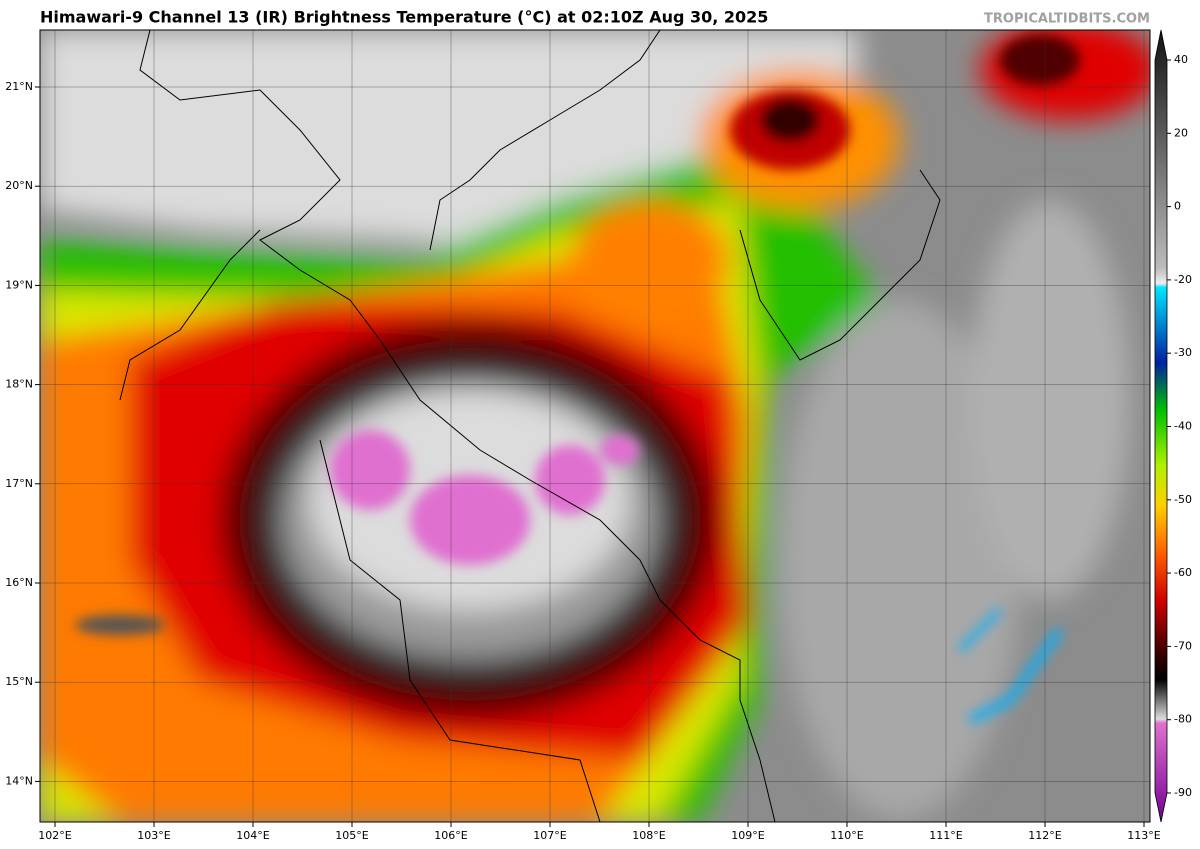  Describe the element at coordinates (1161, 426) in the screenshot. I see `colorbar` at that location.